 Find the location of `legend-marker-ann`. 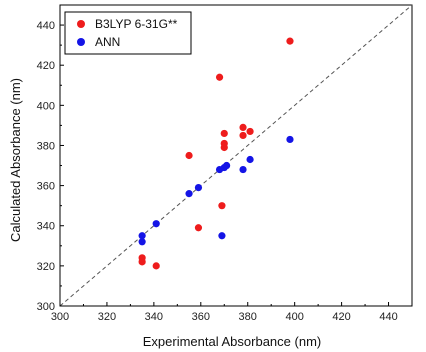

legend-marker-ann is located at coordinates (81, 42).